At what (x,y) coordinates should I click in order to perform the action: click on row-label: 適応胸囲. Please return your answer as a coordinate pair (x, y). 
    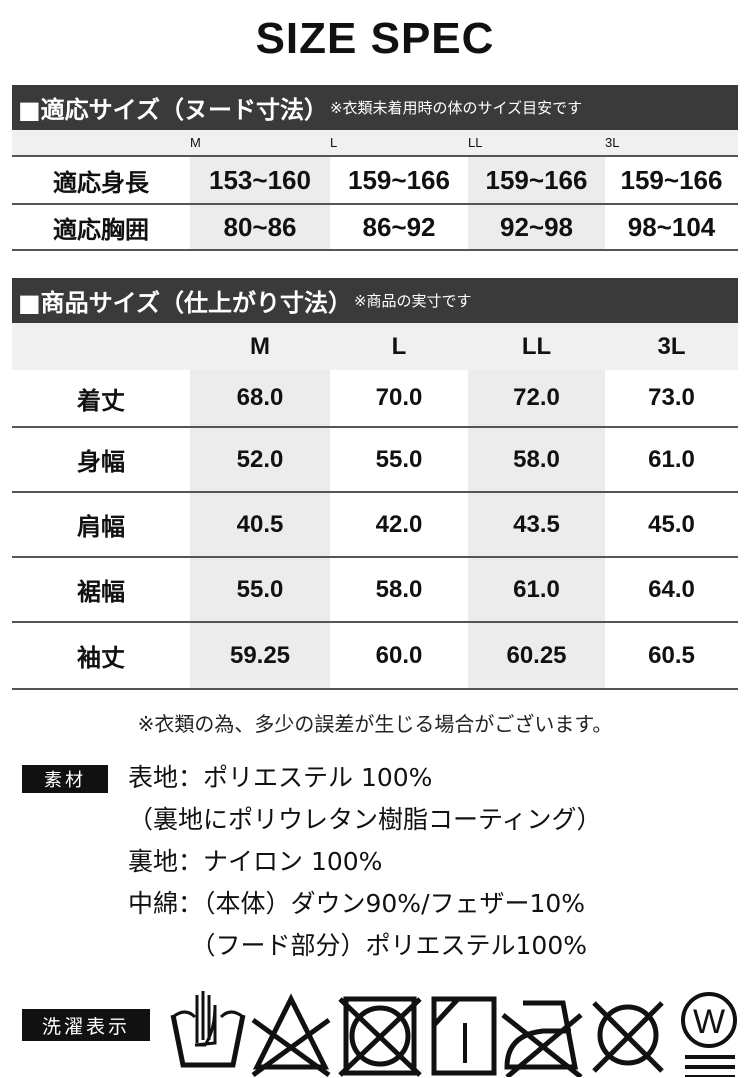
    Looking at the image, I should click on (101, 229).